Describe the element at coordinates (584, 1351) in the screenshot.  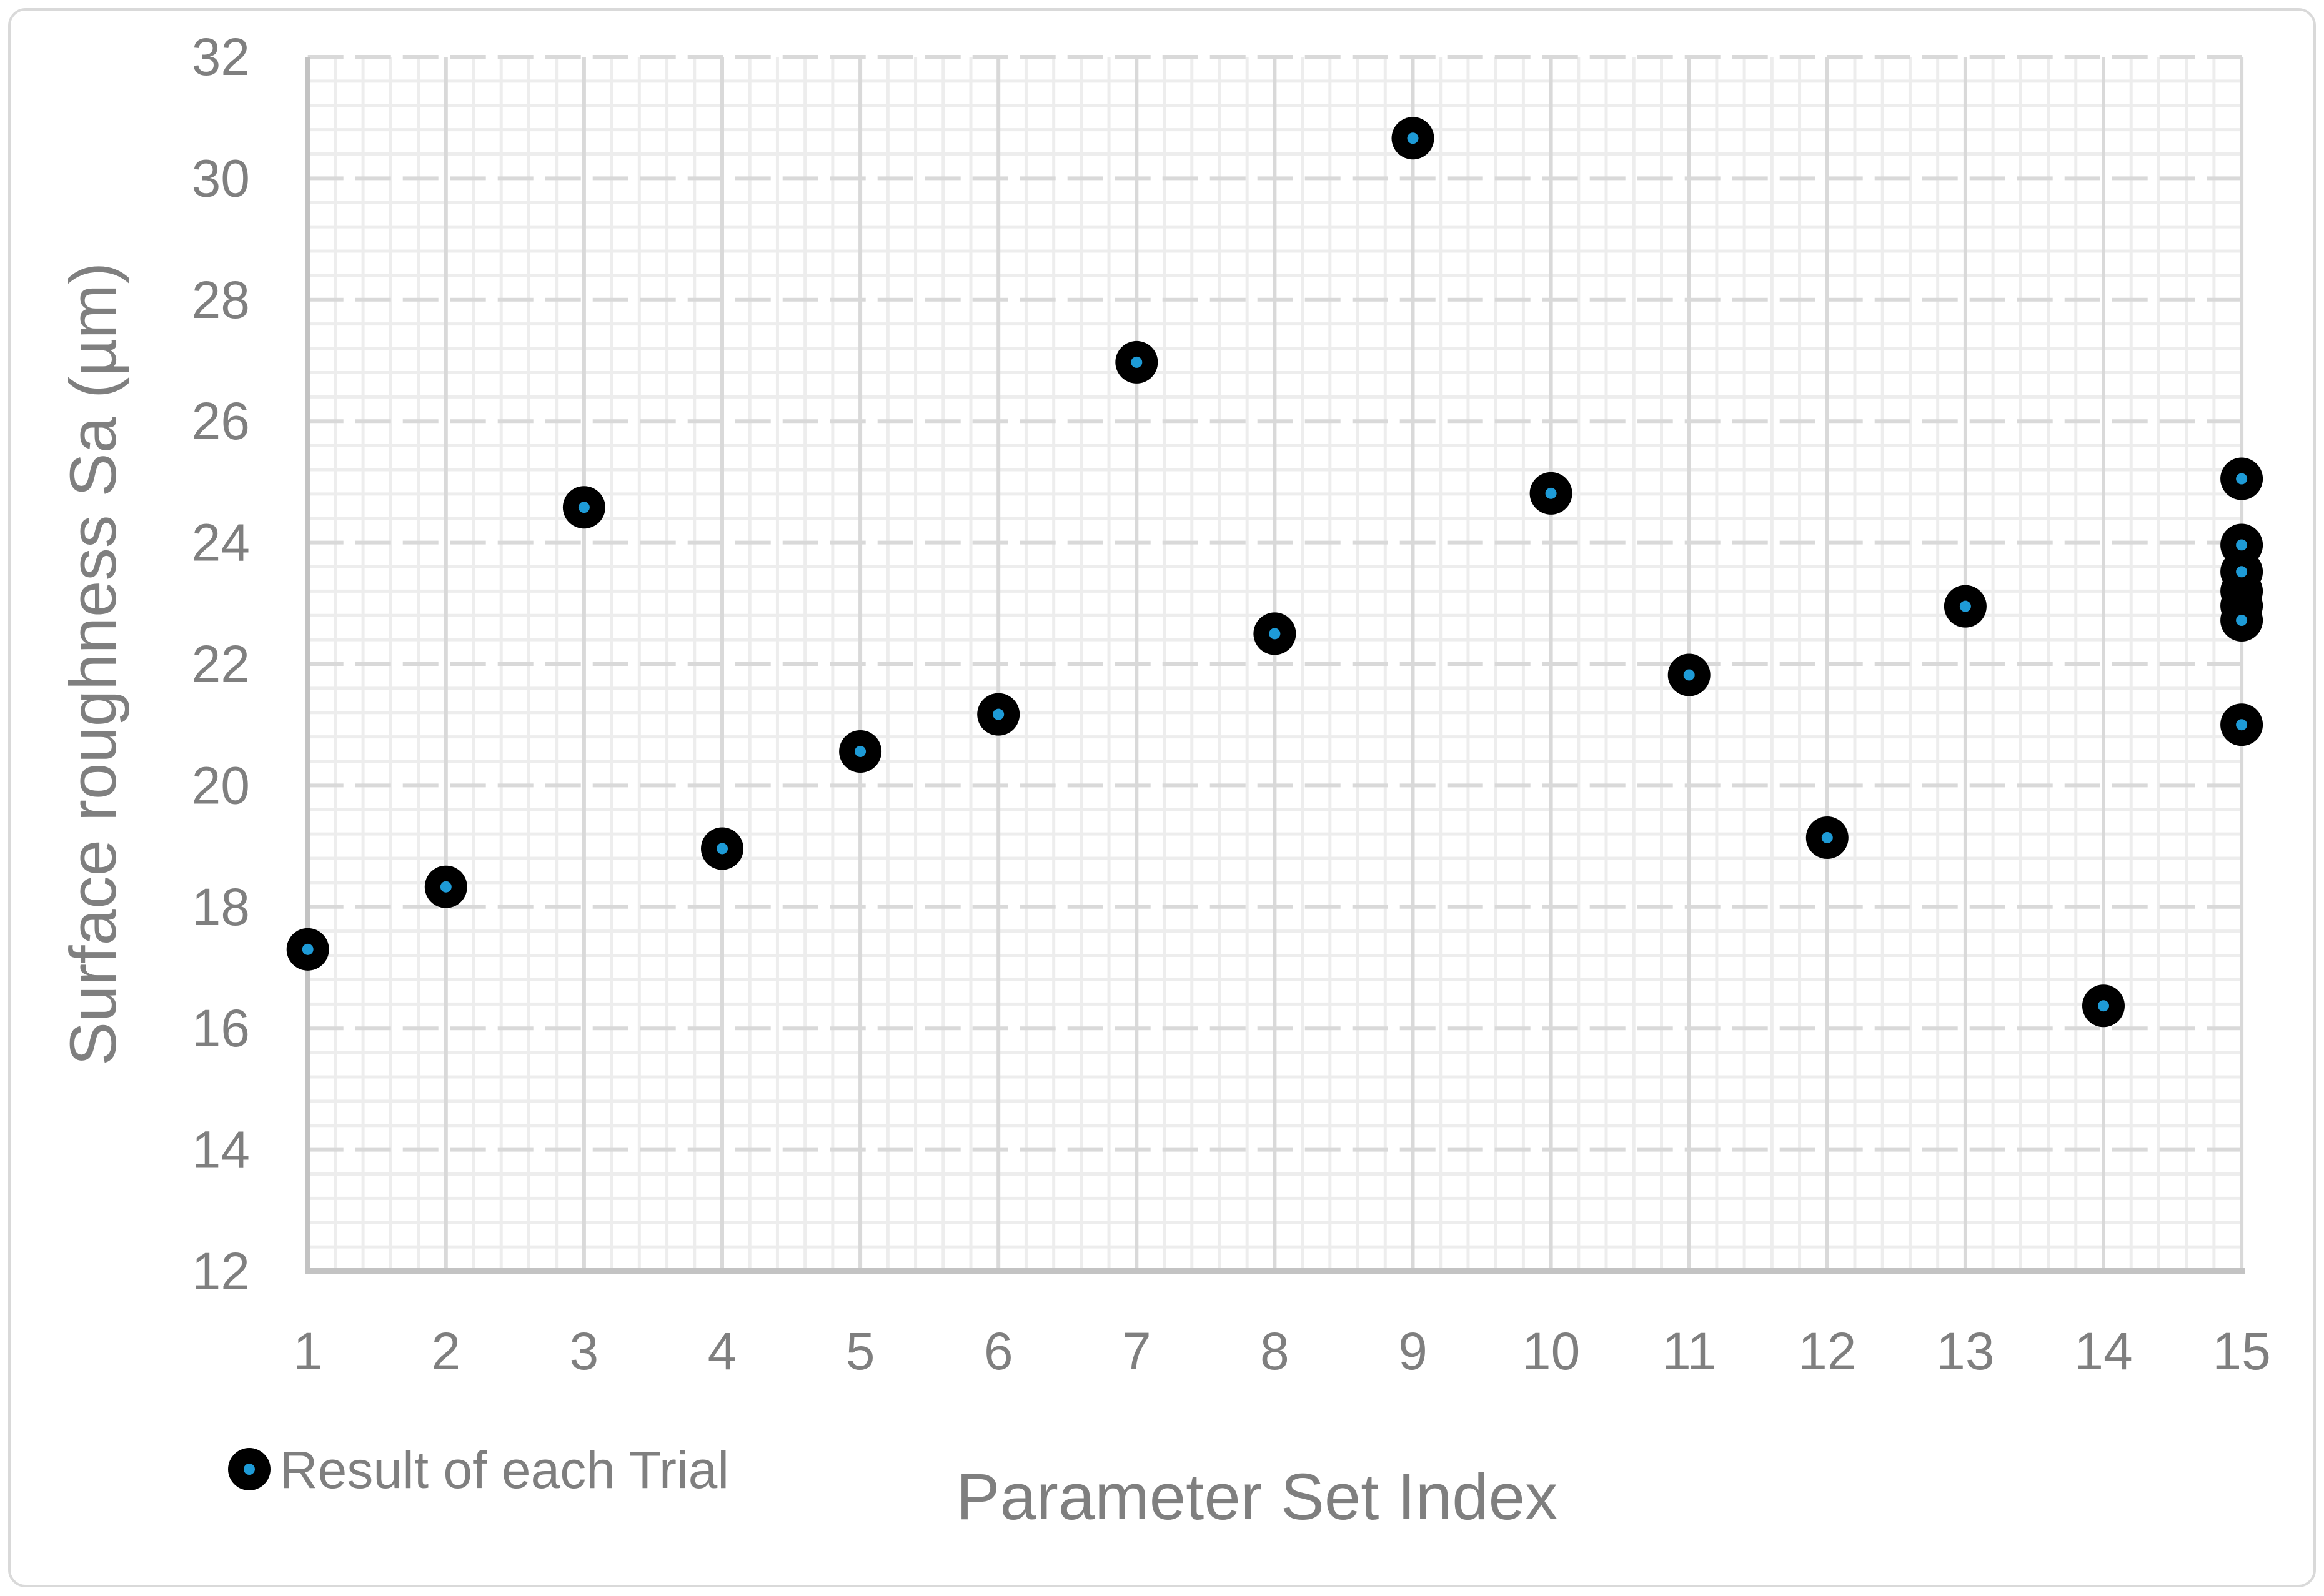
I see `x-tick-label: 3` at that location.